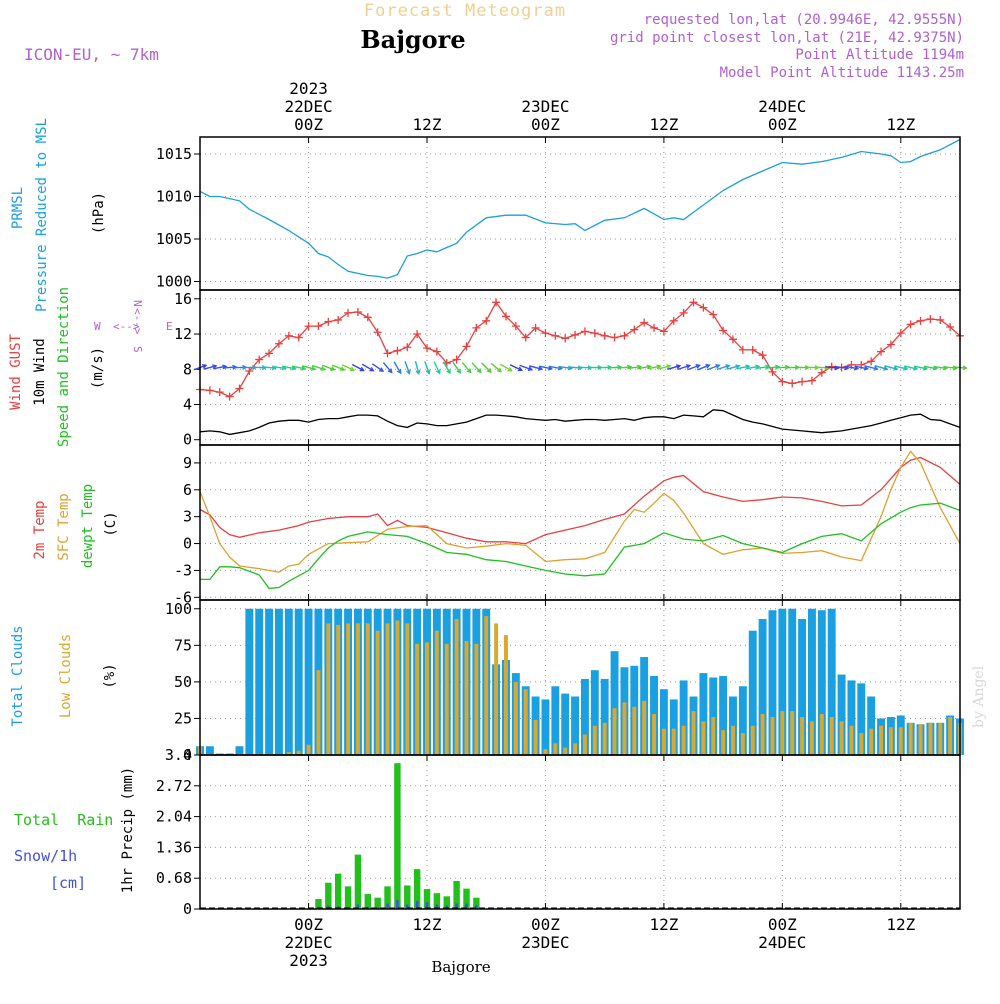 This screenshot has height=1004, width=1000. What do you see at coordinates (412, 39) in the screenshot?
I see `location-title: Bajgore` at bounding box center [412, 39].